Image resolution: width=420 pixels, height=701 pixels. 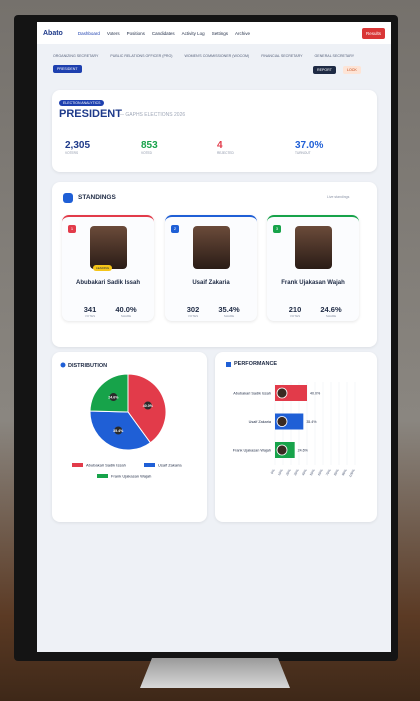 I want to click on stat: 853 VOTED, so click(x=176, y=147).